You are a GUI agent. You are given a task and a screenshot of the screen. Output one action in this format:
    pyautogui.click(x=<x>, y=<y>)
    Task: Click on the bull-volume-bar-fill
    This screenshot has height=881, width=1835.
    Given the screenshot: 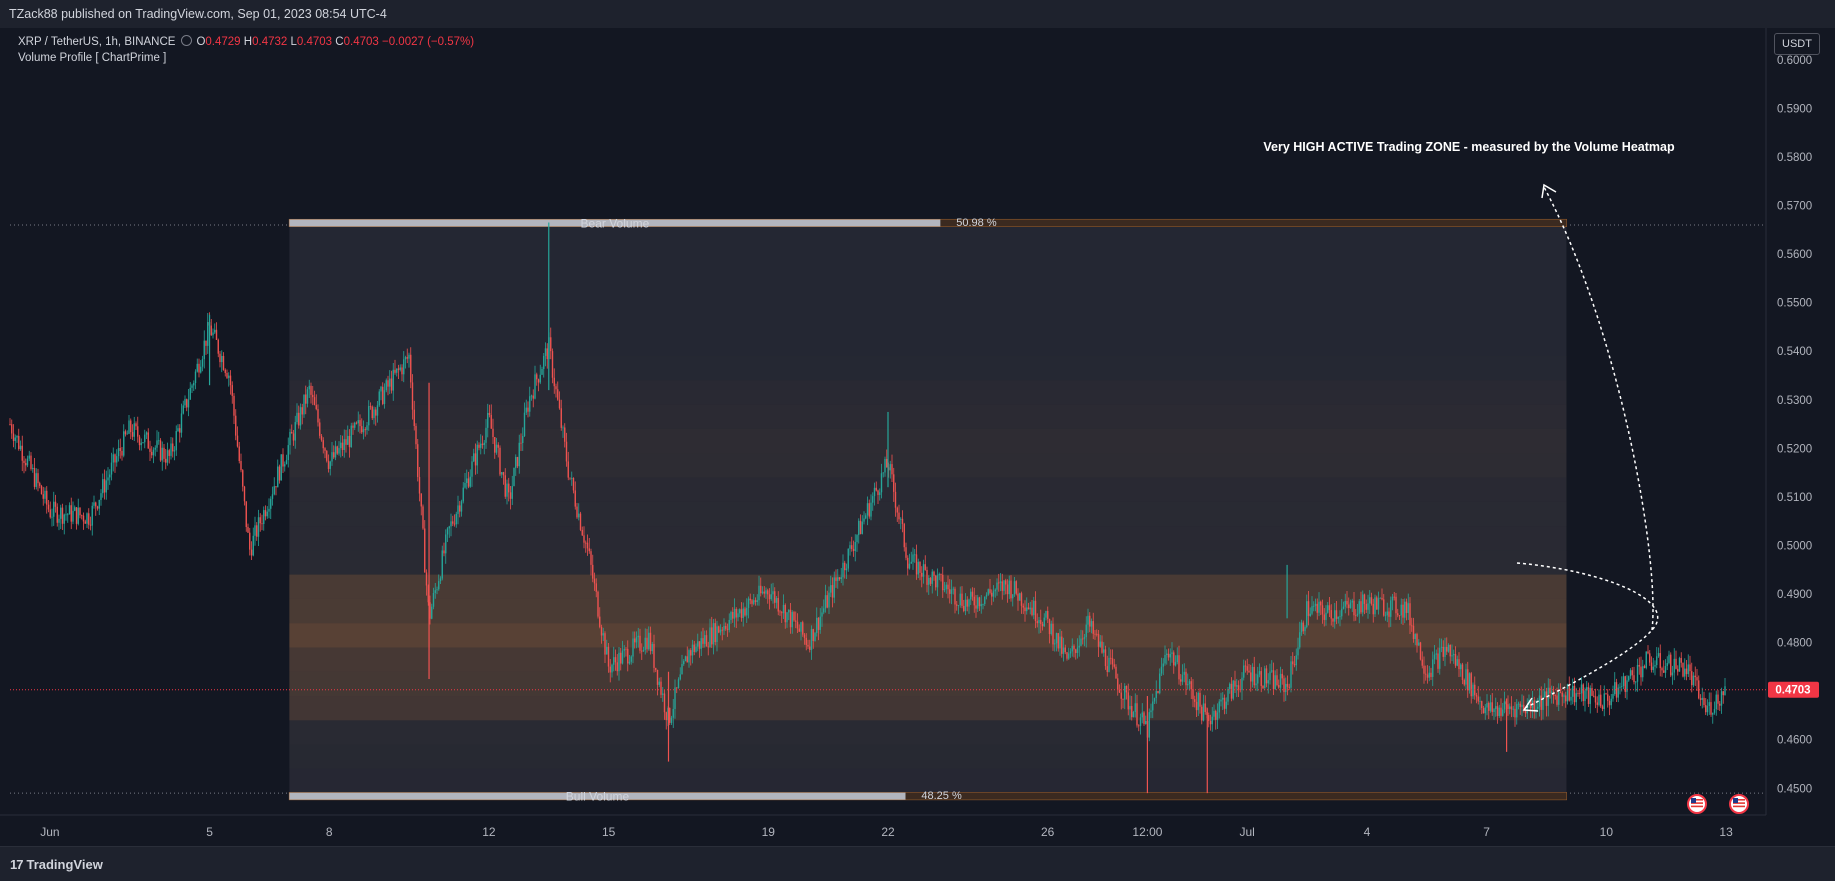 What is the action you would take?
    pyautogui.click(x=597, y=796)
    